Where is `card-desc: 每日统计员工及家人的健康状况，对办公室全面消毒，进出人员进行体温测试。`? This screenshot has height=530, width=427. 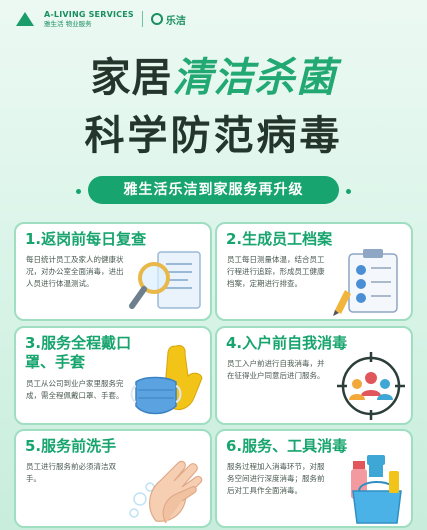 card-desc: 每日统计员工及家人的健康状况，对办公室全面消毒，进出人员进行体温测试。 is located at coordinates (75, 271).